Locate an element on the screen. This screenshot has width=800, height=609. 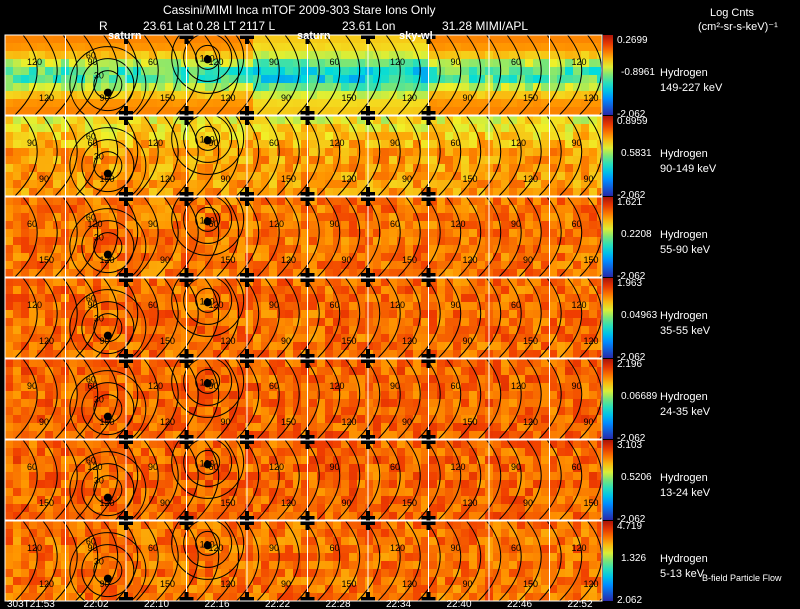
row-frame is located at coordinates (303, 75).